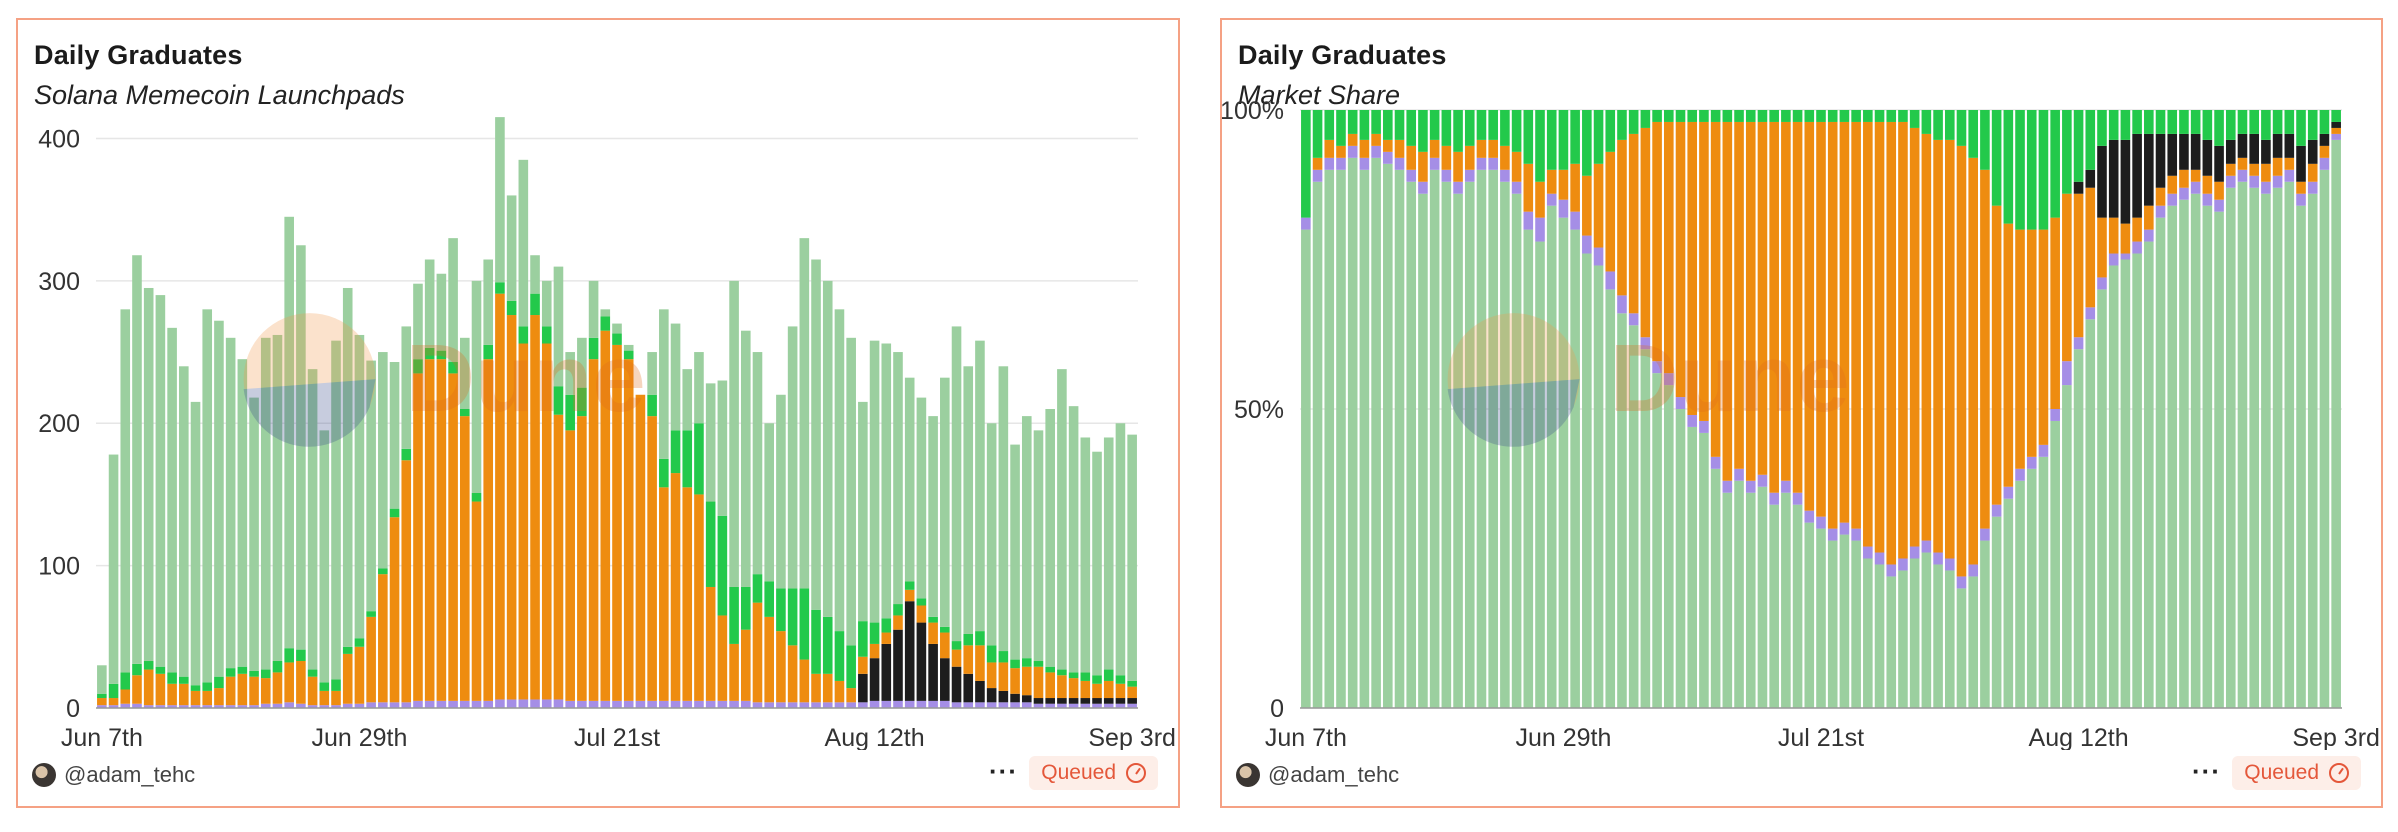  Describe the element at coordinates (1801, 776) in the screenshot. I see `card-footer: @adam_tehc ··· Queued` at that location.